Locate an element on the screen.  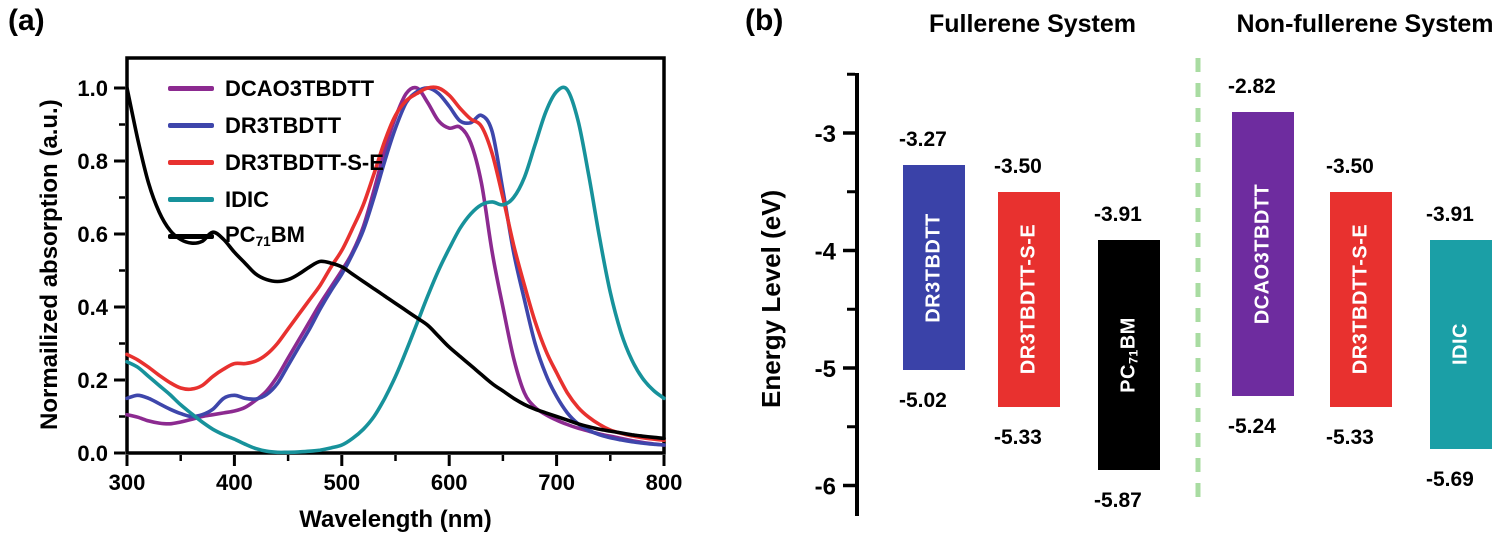
svg-text: 600 is located at coordinates (449, 482).